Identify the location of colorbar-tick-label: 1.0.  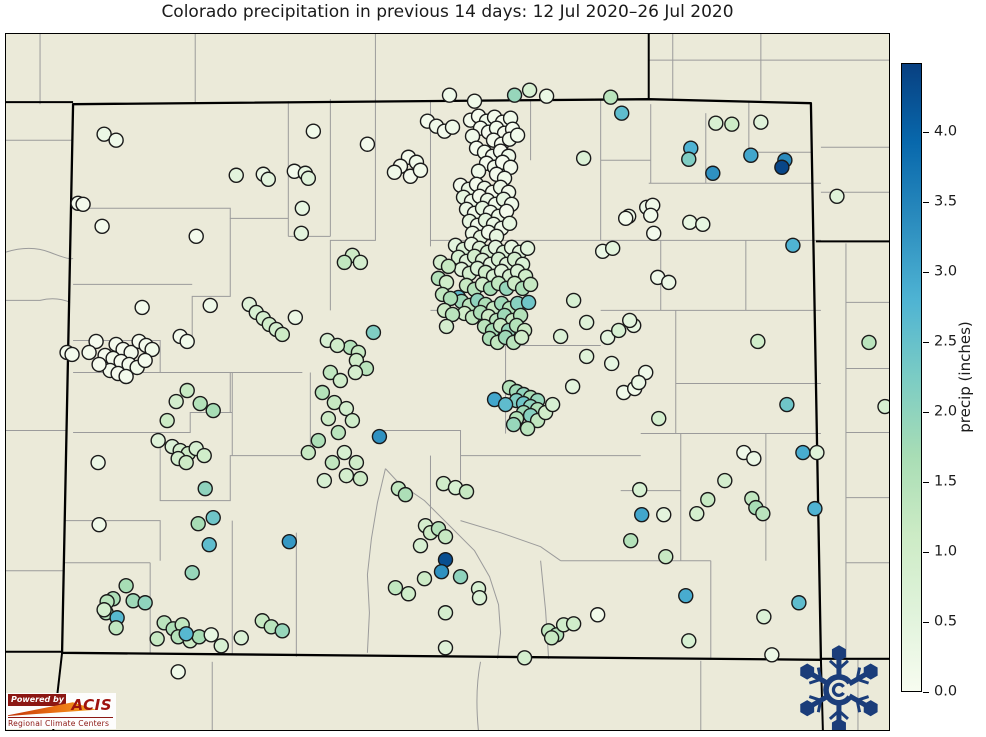
(946, 551).